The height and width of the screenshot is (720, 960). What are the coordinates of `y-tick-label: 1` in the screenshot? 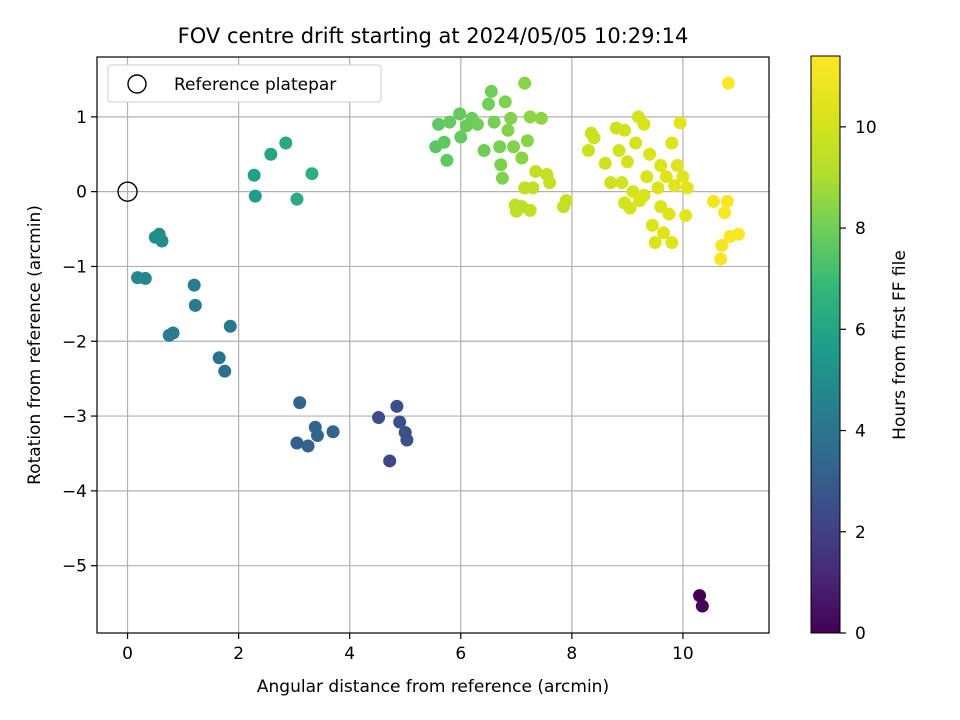 It's located at (81, 118).